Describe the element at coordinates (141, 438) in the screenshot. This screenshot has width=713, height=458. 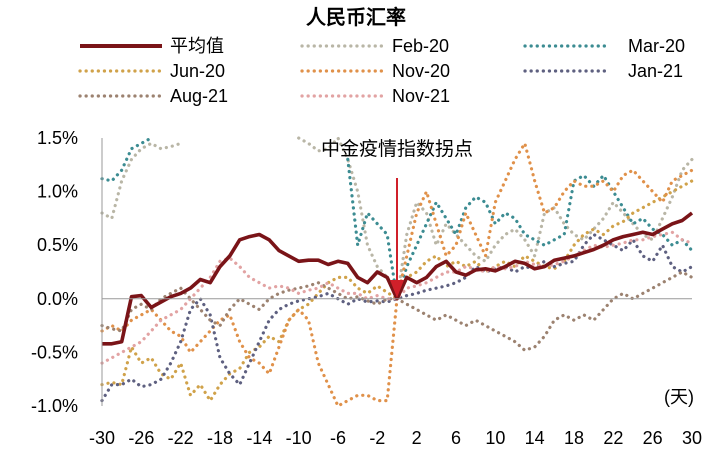
I see `x-tick-label: -26` at that location.